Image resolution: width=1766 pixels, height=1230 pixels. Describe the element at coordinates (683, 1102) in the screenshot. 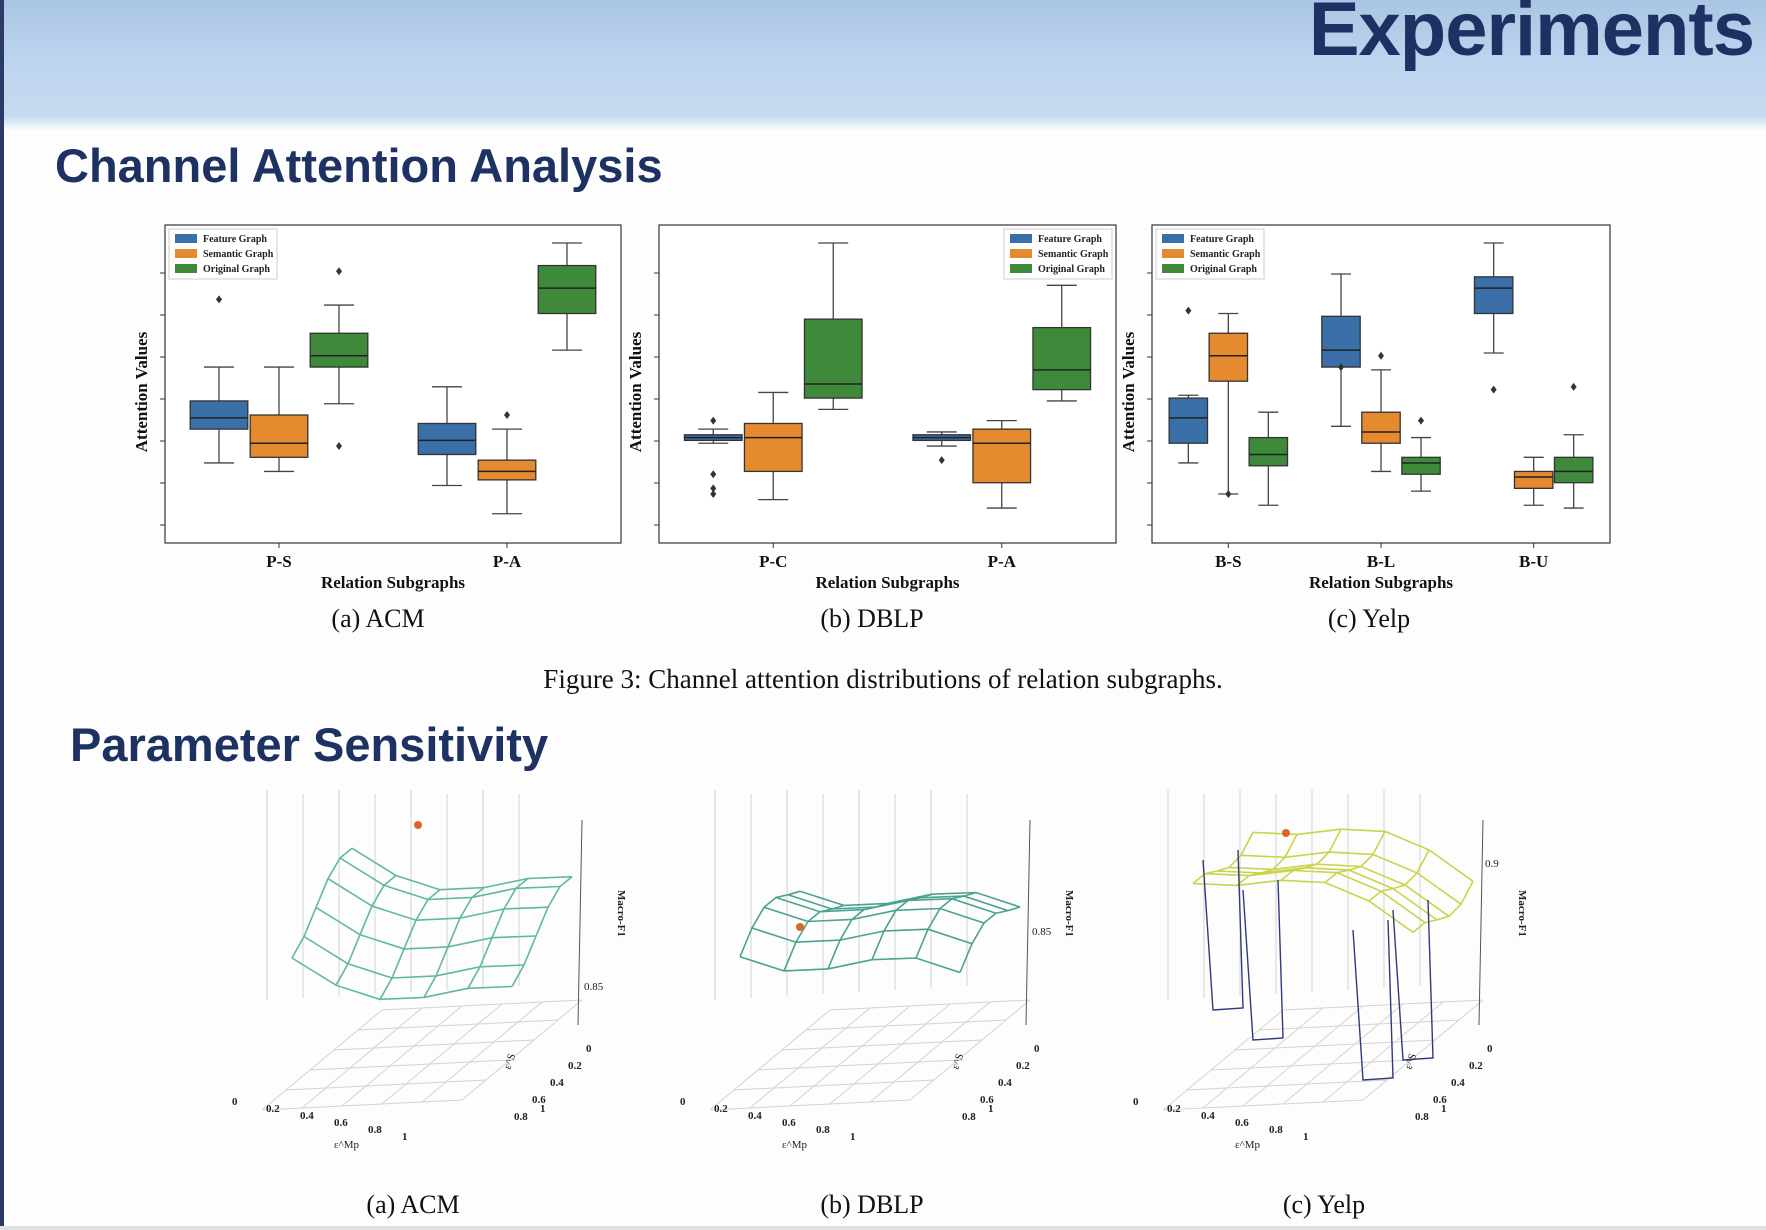

I see `x-tick-label: 0` at that location.